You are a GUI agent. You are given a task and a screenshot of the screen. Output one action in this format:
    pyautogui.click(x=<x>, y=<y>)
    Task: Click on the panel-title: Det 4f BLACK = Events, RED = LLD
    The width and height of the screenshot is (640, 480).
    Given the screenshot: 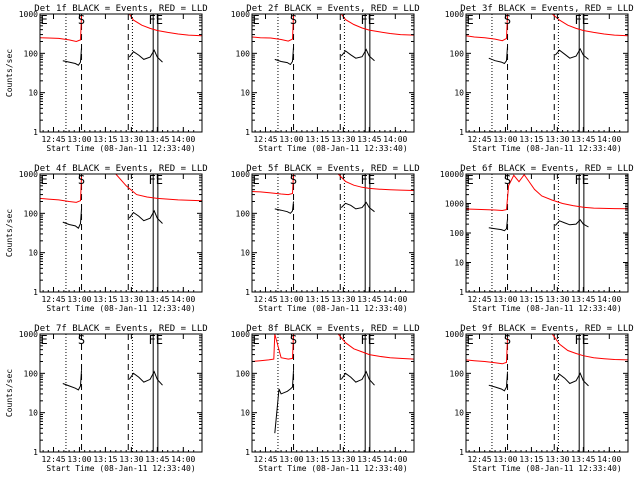 What is the action you would take?
    pyautogui.click(x=120, y=169)
    